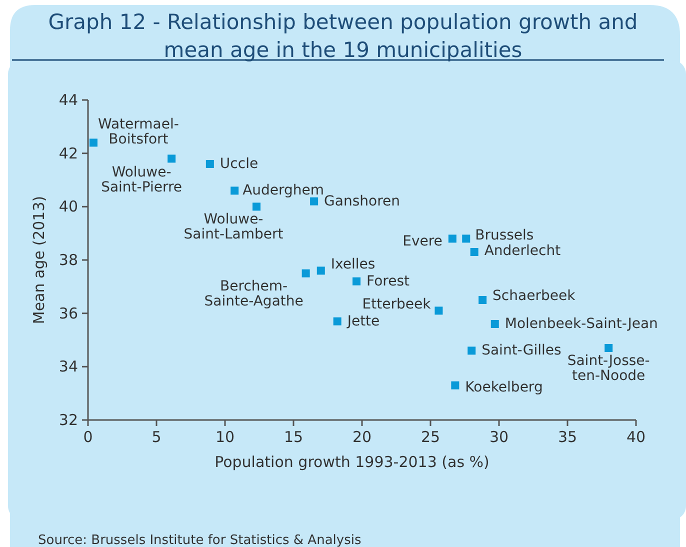 Image resolution: width=686 pixels, height=547 pixels. Describe the element at coordinates (388, 281) in the screenshot. I see `annotation: Forest` at that location.